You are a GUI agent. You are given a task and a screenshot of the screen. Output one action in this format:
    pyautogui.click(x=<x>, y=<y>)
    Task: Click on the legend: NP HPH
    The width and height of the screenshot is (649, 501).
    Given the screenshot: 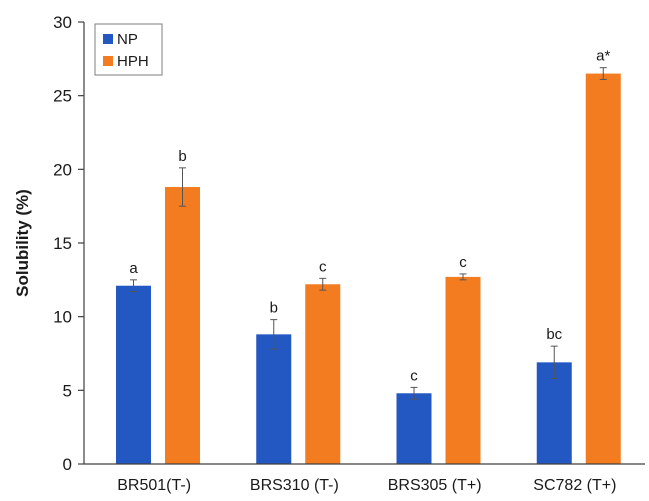 What is the action you would take?
    pyautogui.click(x=128, y=49)
    